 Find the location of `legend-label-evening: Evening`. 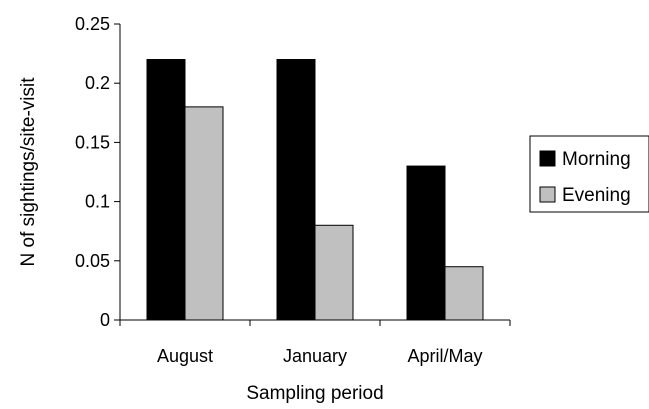

legend-label-evening: Evening is located at coordinates (596, 195).